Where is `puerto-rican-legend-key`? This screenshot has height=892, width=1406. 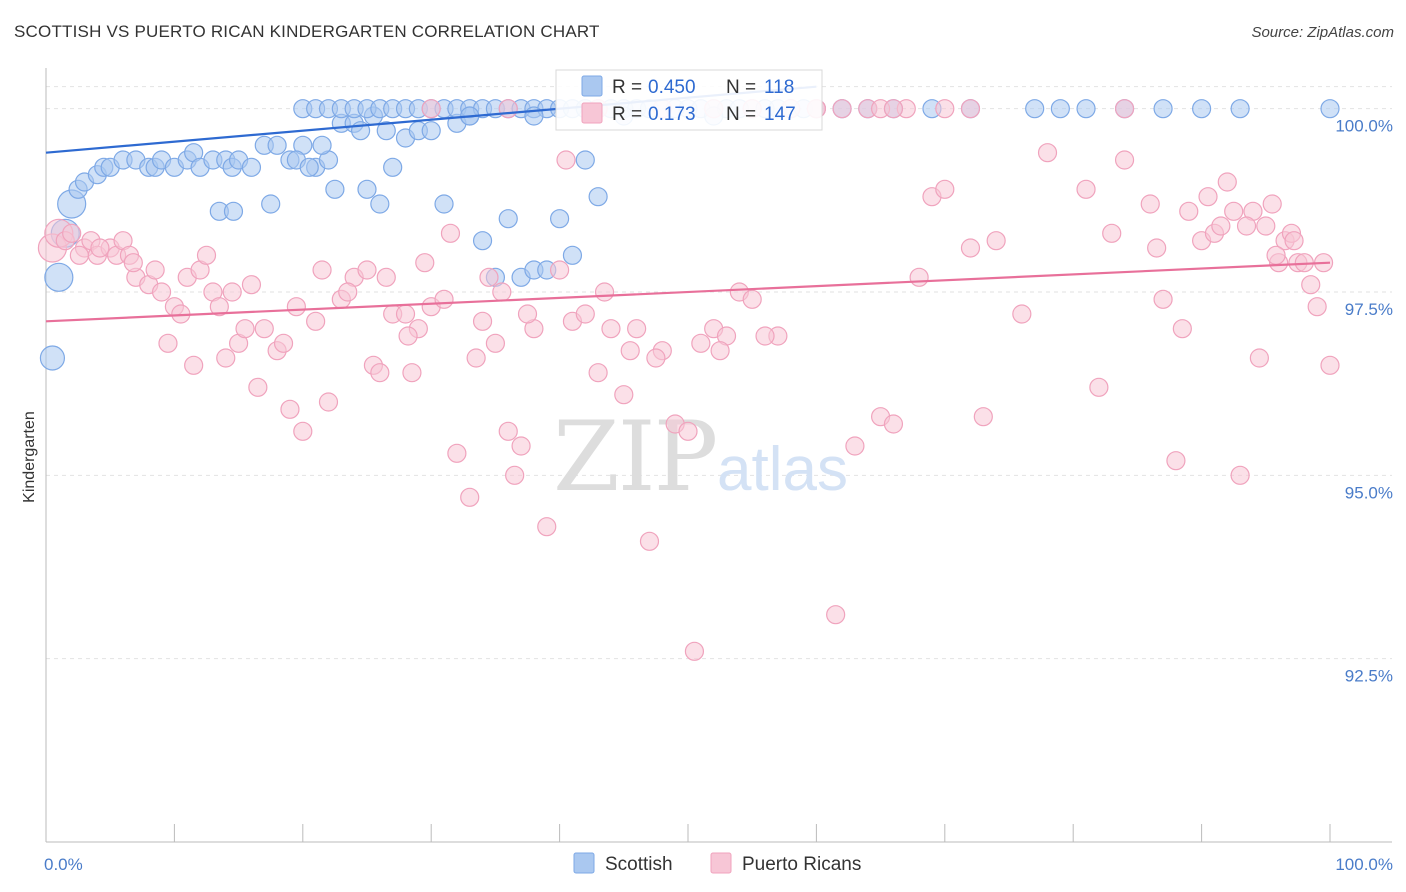
puerto-rican-legend-key is located at coordinates (721, 863).